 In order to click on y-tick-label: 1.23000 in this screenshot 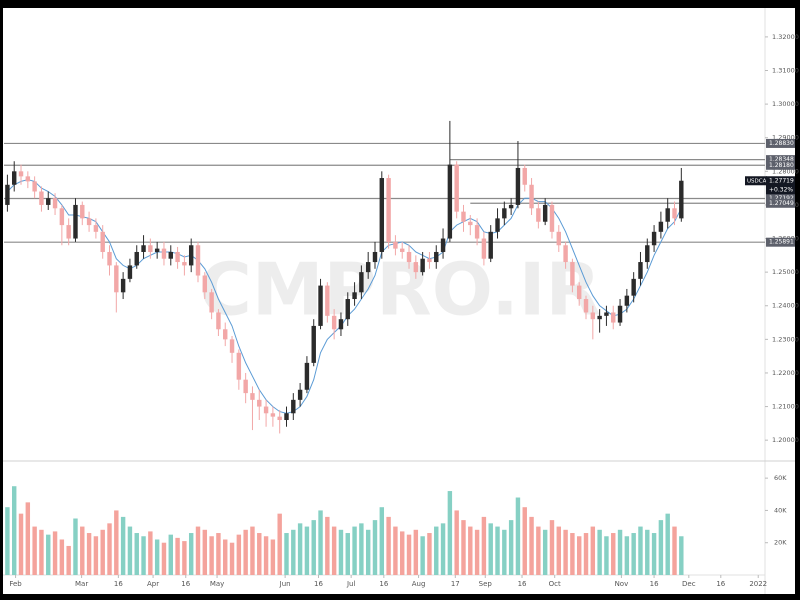, I will do `click(785, 339)`.